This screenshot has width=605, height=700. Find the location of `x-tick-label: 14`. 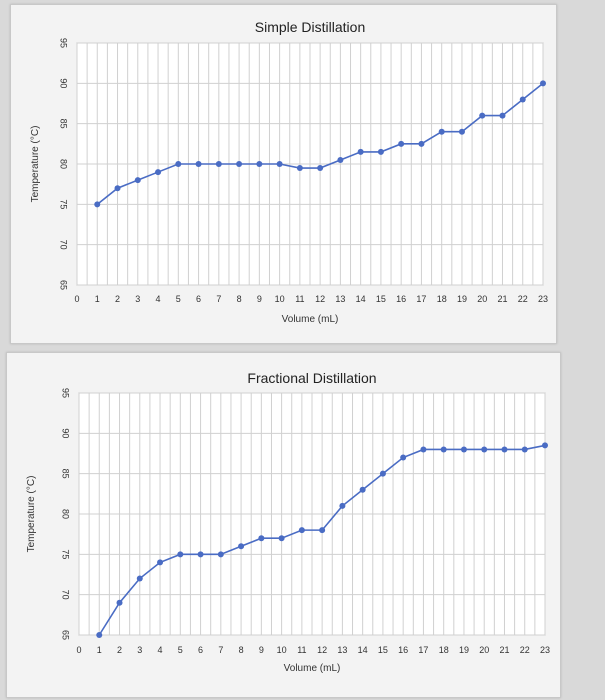

x-tick-label: 14 is located at coordinates (363, 650).